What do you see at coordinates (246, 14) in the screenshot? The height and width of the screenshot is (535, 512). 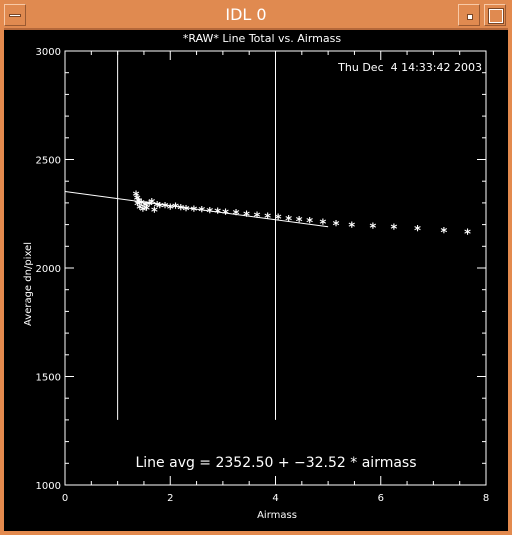 I see `window-title: IDL 0` at bounding box center [246, 14].